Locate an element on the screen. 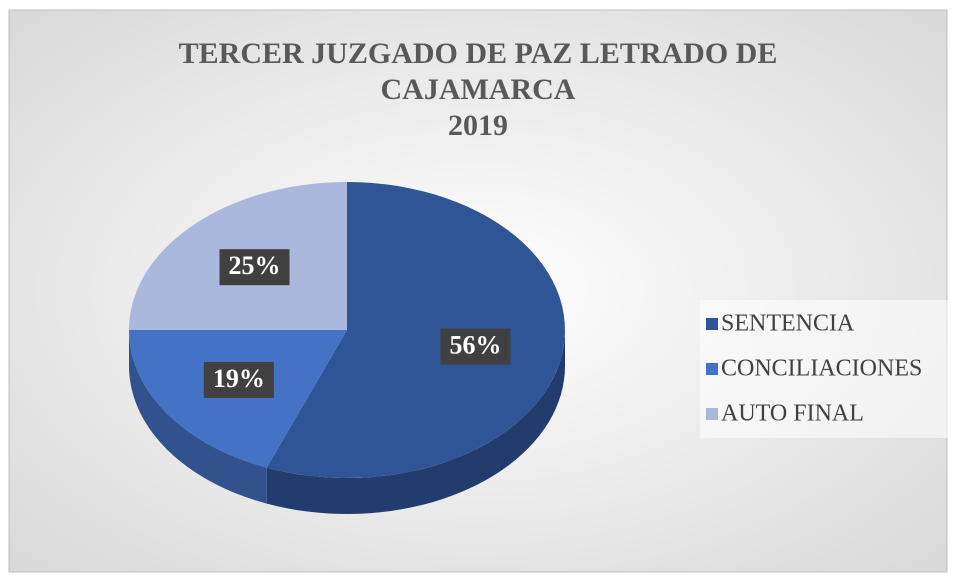  data-label: 25% is located at coordinates (255, 265).